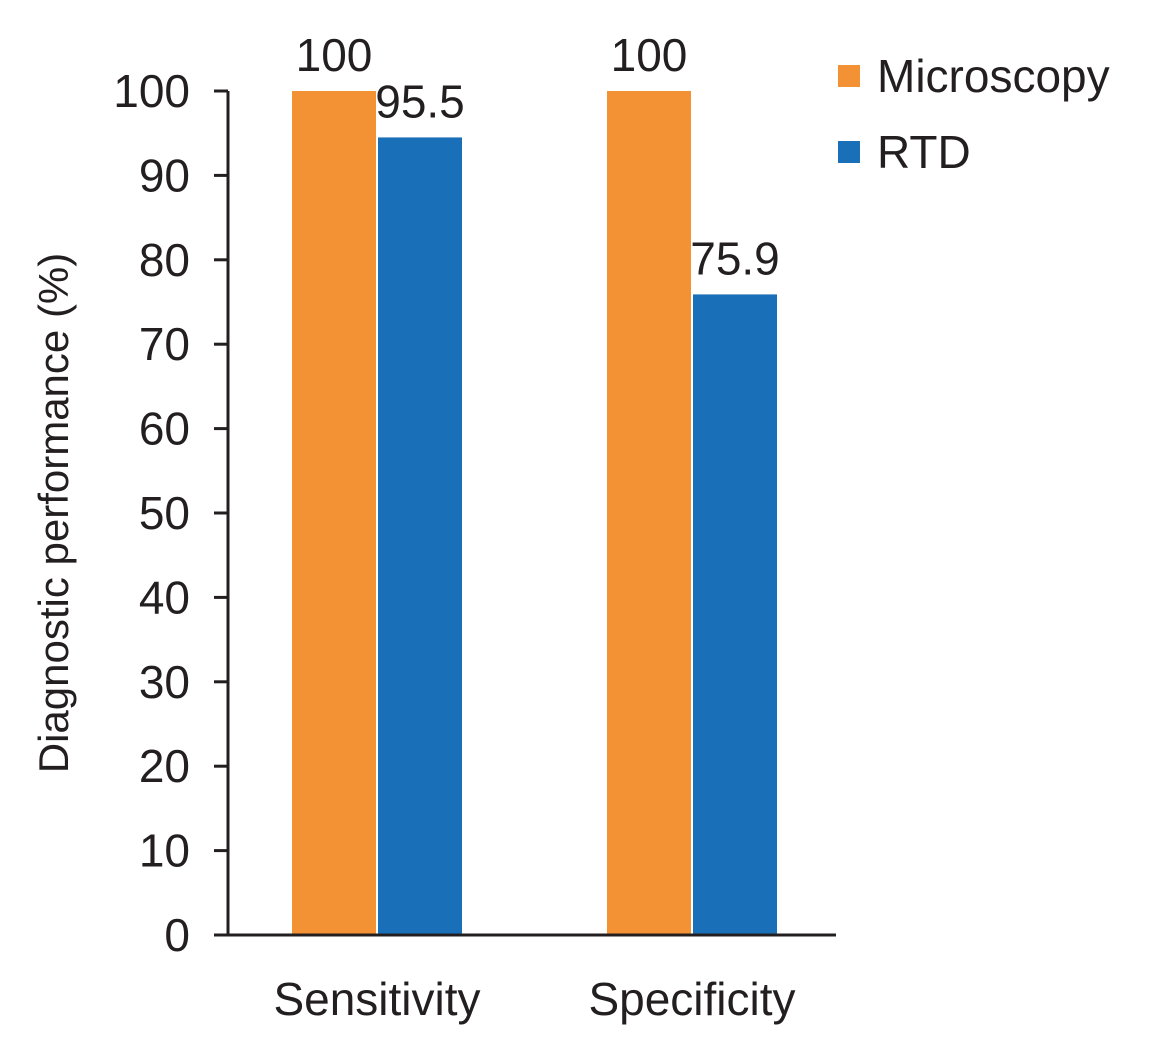 This screenshot has width=1157, height=1057. I want to click on value-label-microscopy-sensitivity: 100, so click(334, 55).